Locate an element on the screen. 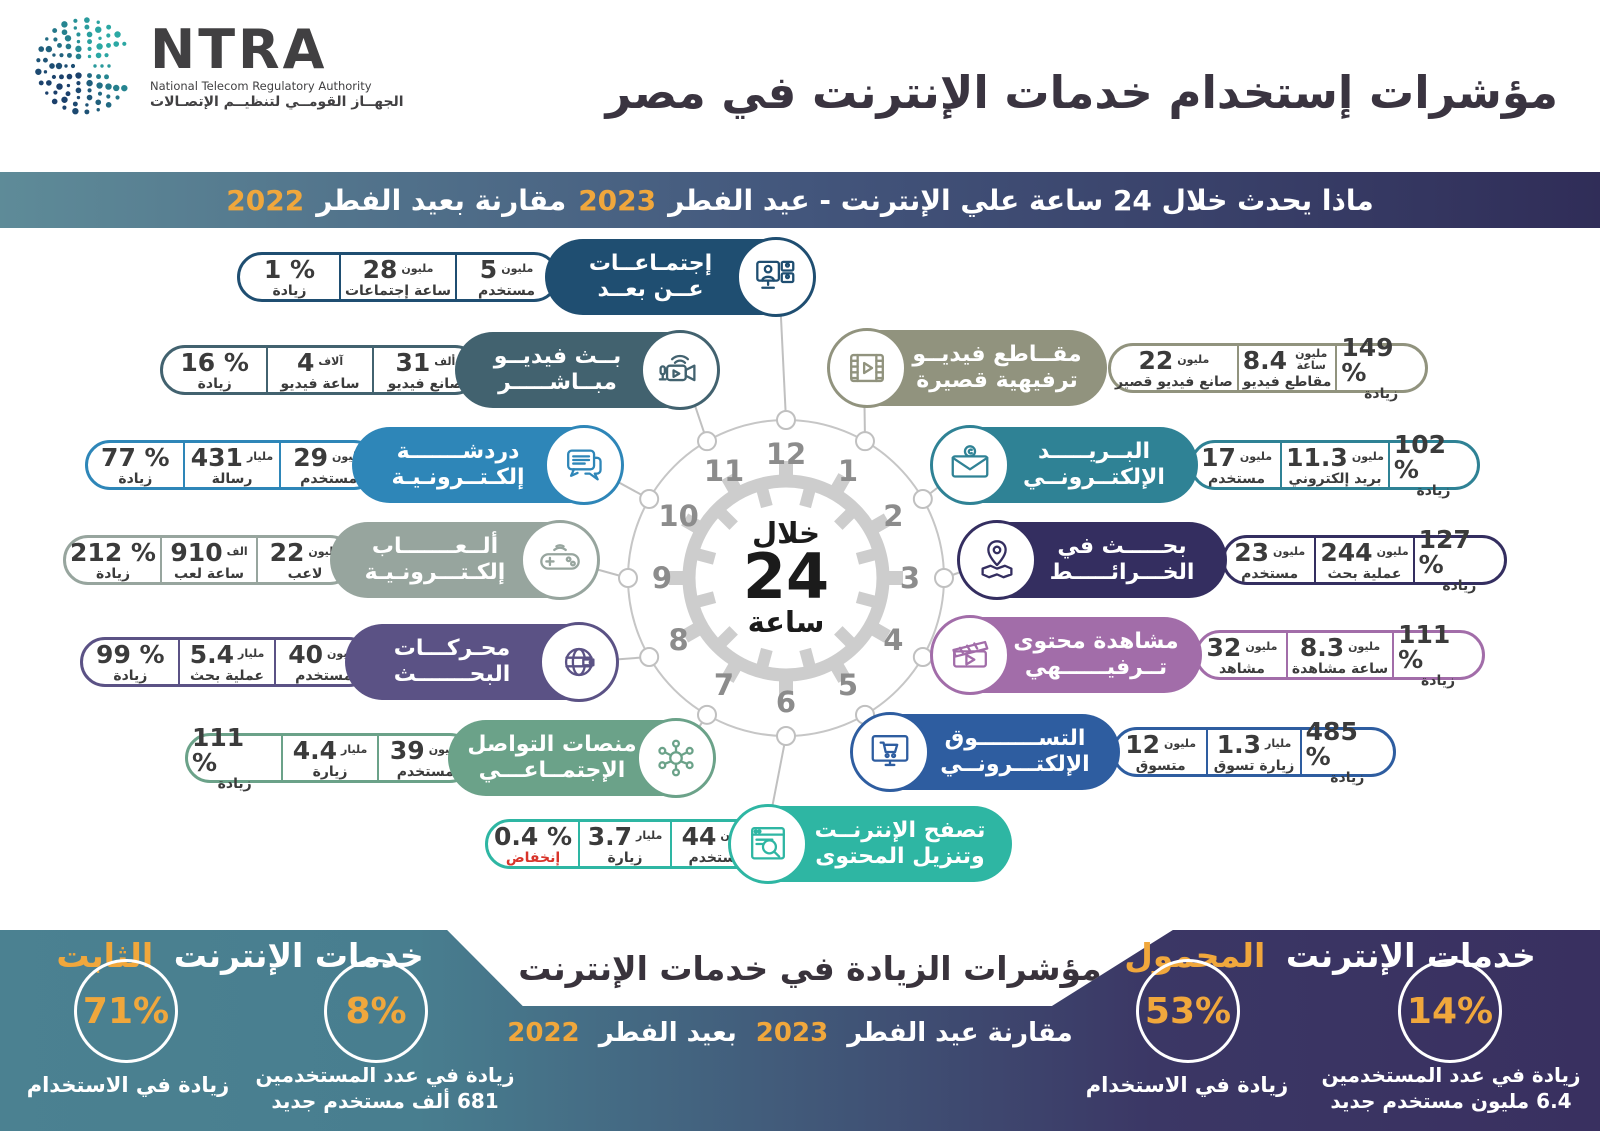  stat-cell-users: 39 مليون مستخدم is located at coordinates (424, 758).